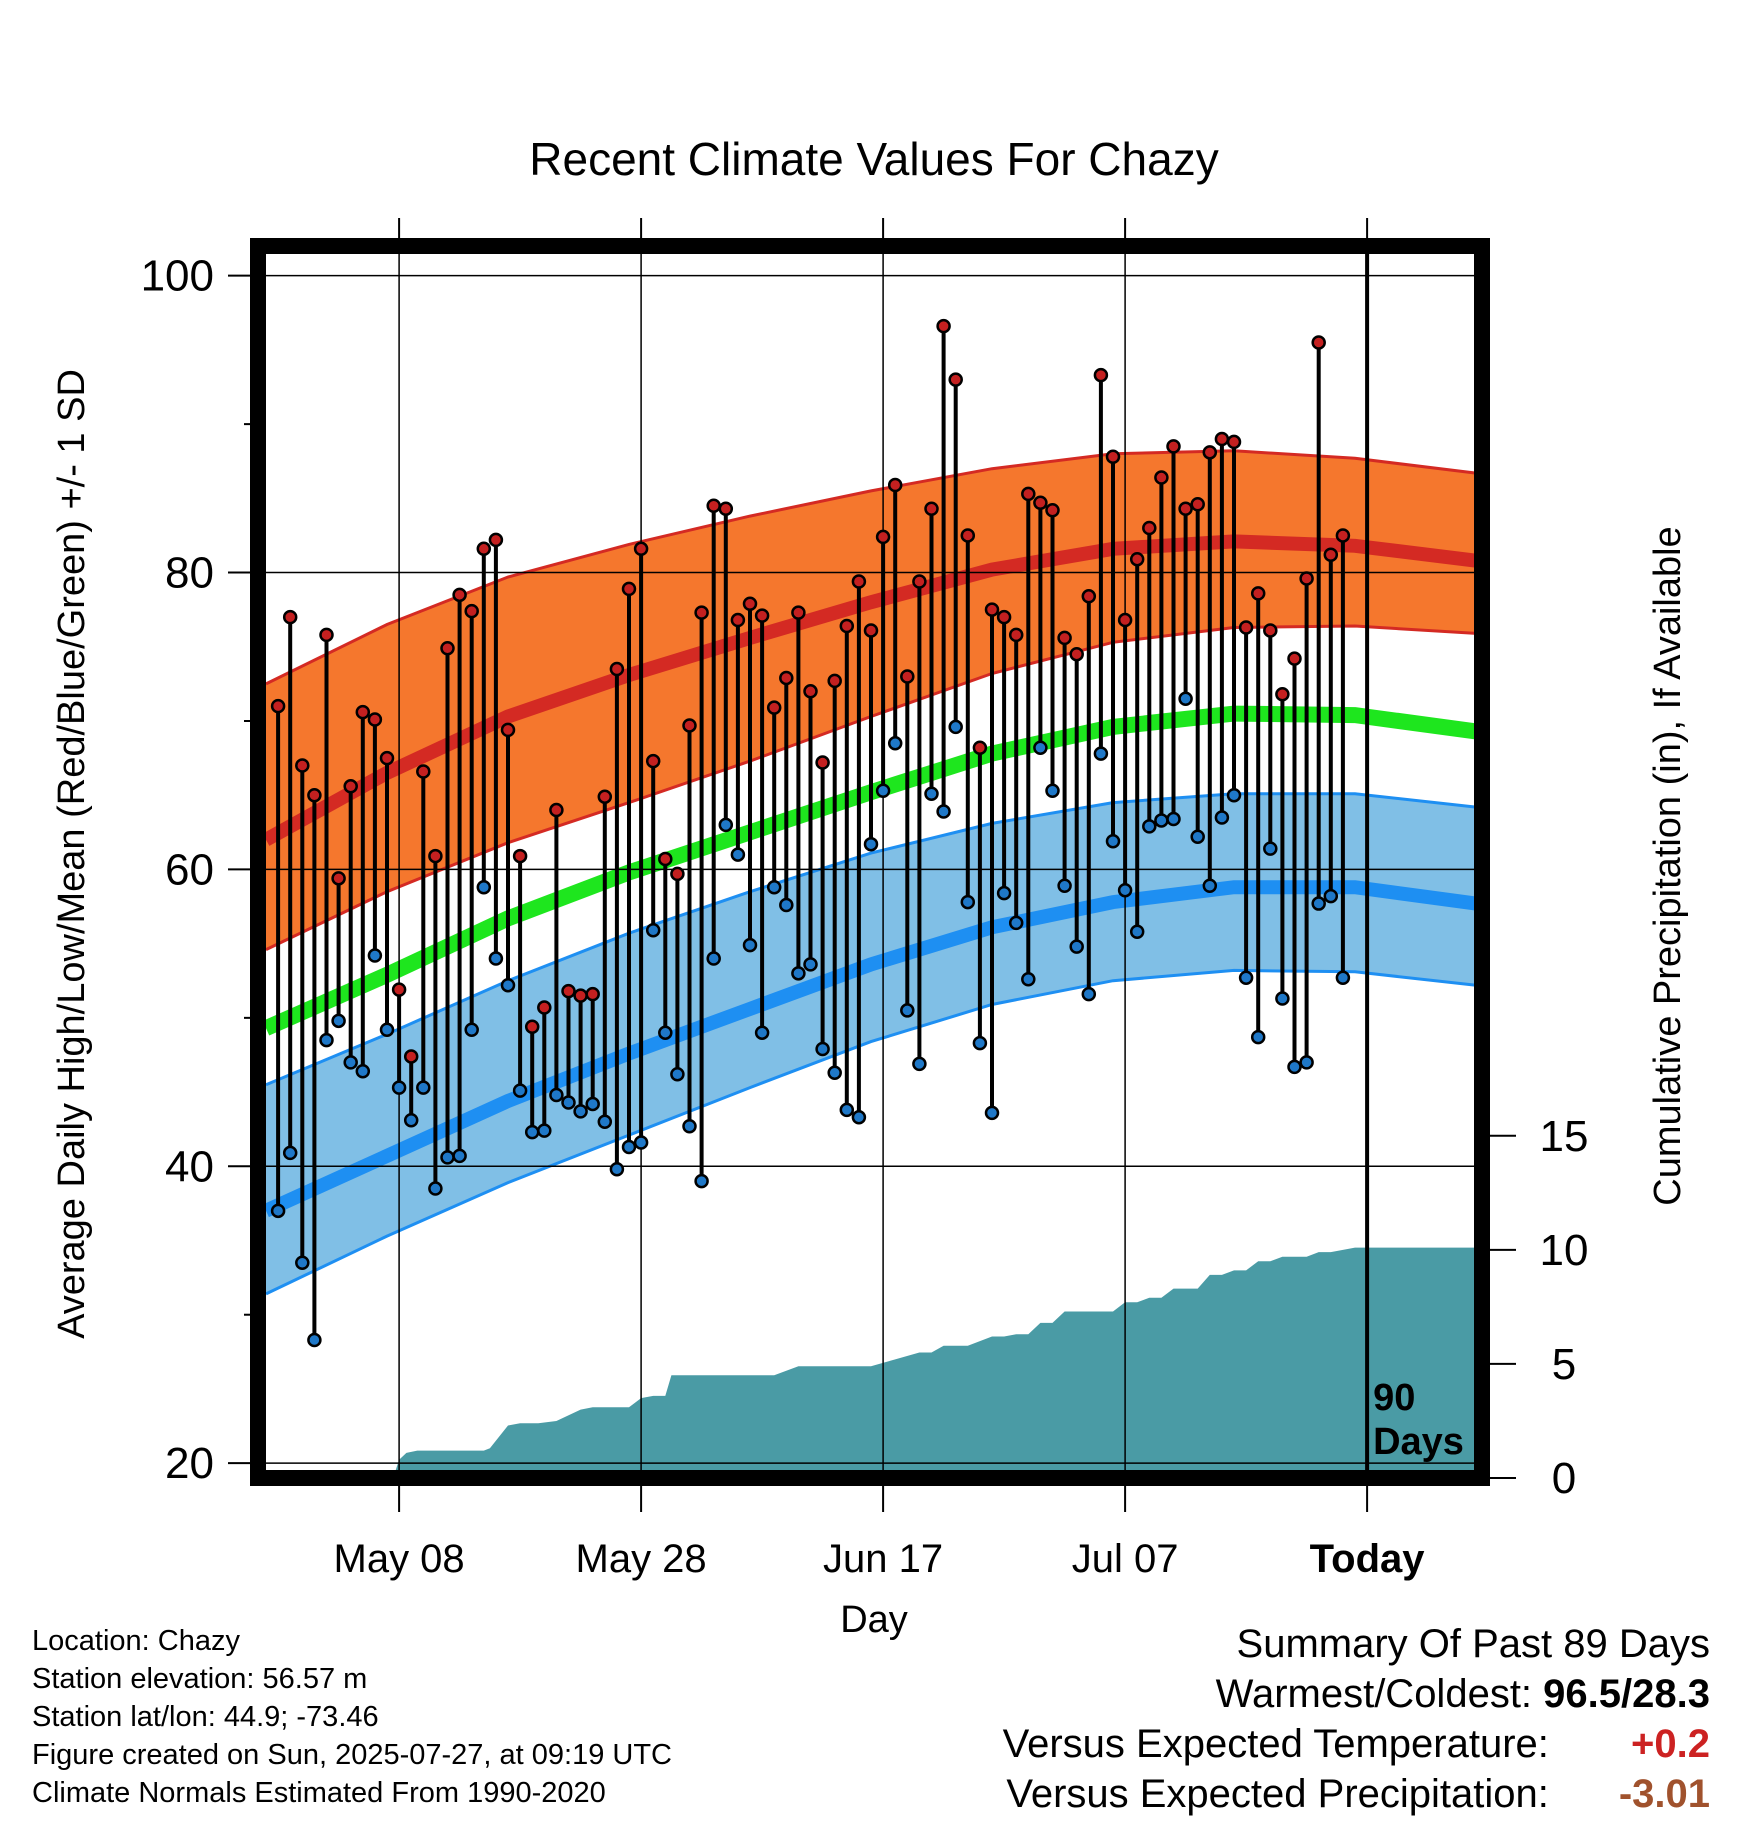 This screenshot has height=1828, width=1748. What do you see at coordinates (1394, 1398) in the screenshot?
I see `today-days-label: 90` at bounding box center [1394, 1398].